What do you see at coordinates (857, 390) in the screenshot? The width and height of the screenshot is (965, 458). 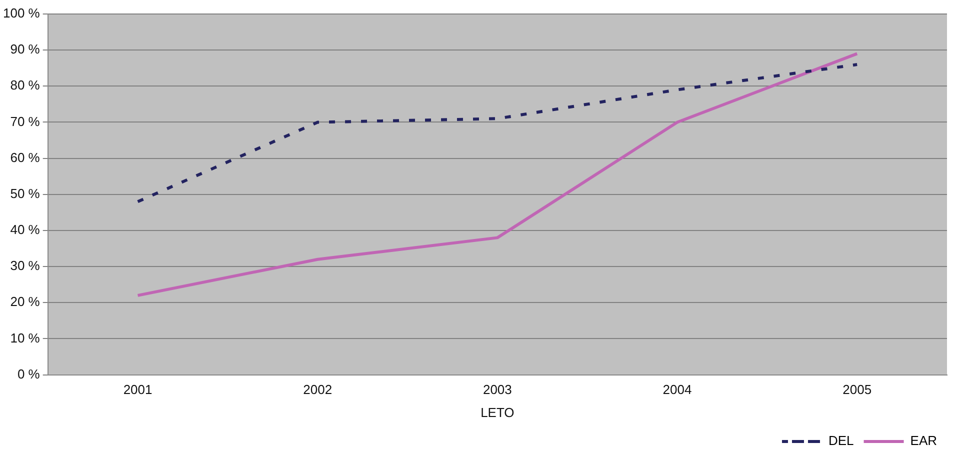 I see `x-tick-label: 2005` at bounding box center [857, 390].